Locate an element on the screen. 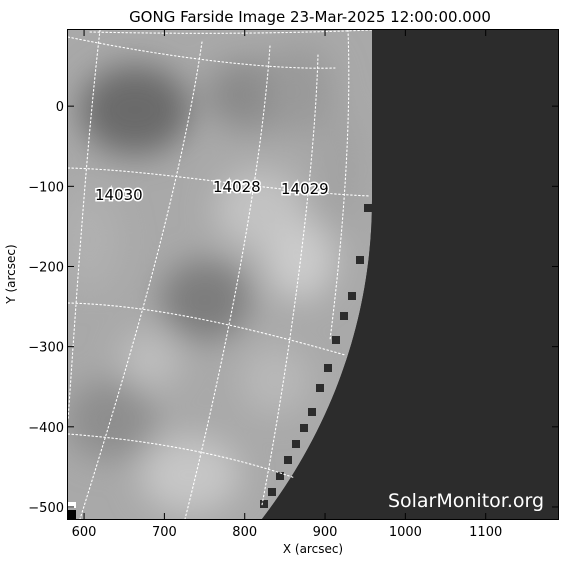 Image resolution: width=564 pixels, height=564 pixels. x-tick-label: 700 is located at coordinates (164, 532).